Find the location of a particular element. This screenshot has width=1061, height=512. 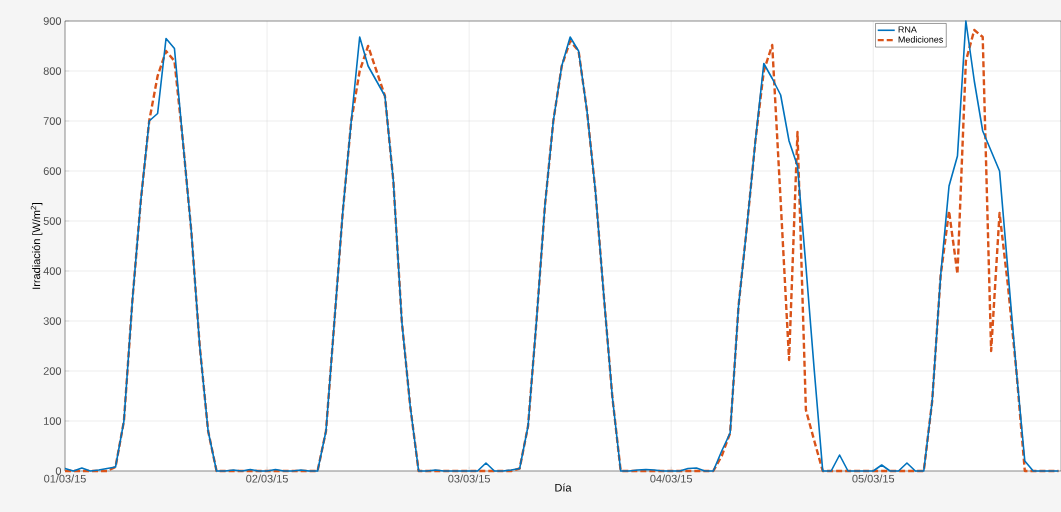

x-tick-label: 01/03/15 is located at coordinates (65, 478).